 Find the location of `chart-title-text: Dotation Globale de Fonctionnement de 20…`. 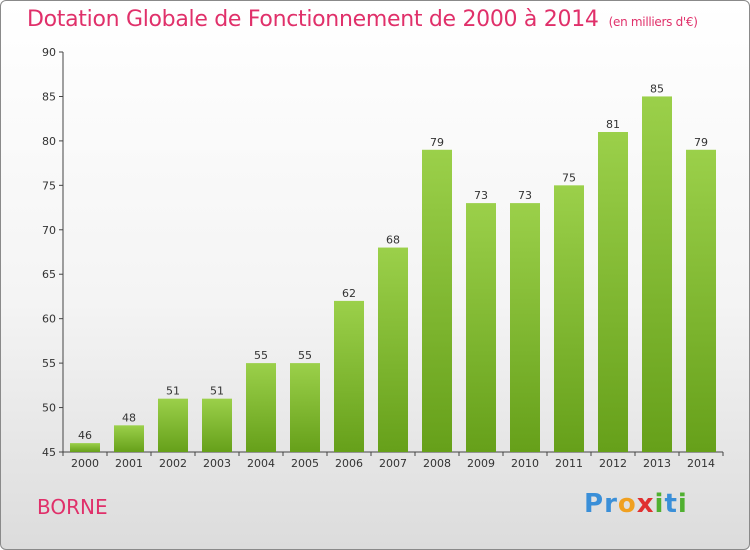

chart-title-text: Dotation Globale de Fonctionnement de 20… is located at coordinates (313, 19).